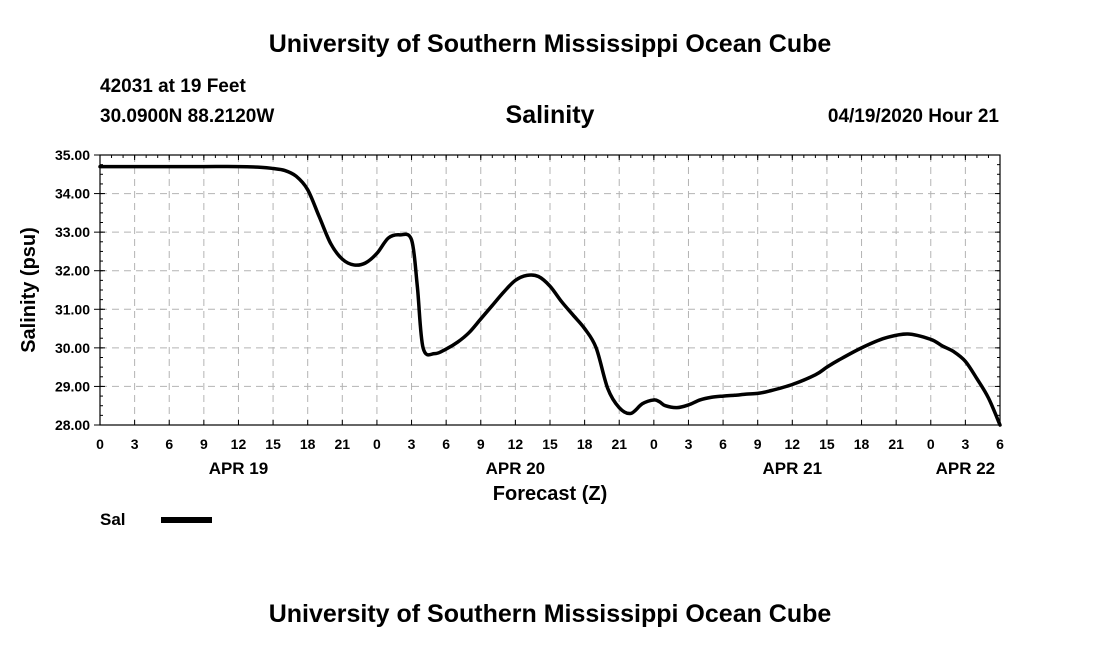 This screenshot has width=1100, height=650. I want to click on station-label: 42031 at 19 Feet, so click(173, 86).